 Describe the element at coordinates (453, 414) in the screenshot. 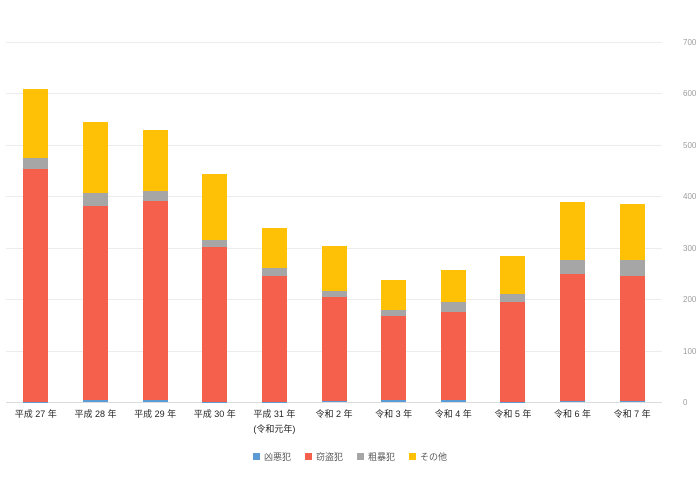

I see `x-tick-label: 令和 4 年` at that location.